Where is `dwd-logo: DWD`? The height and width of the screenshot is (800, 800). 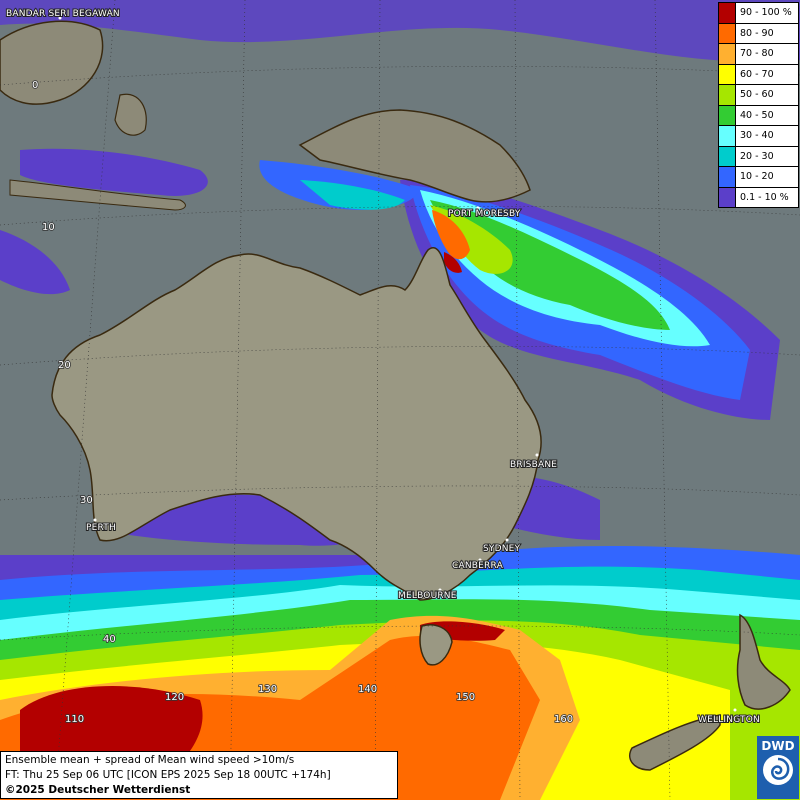 dwd-logo: DWD is located at coordinates (778, 767).